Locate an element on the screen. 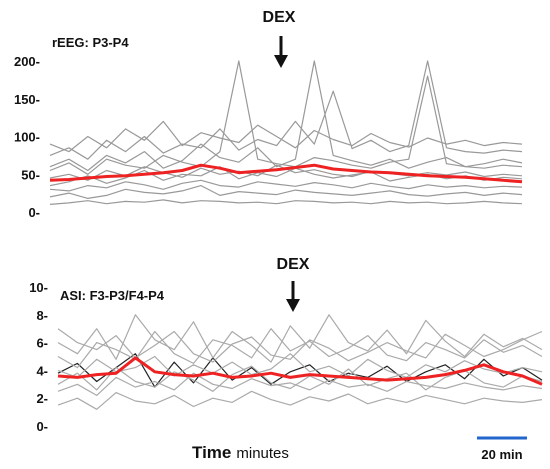 The image size is (550, 469). y-tick-label: 100- is located at coordinates (27, 137).